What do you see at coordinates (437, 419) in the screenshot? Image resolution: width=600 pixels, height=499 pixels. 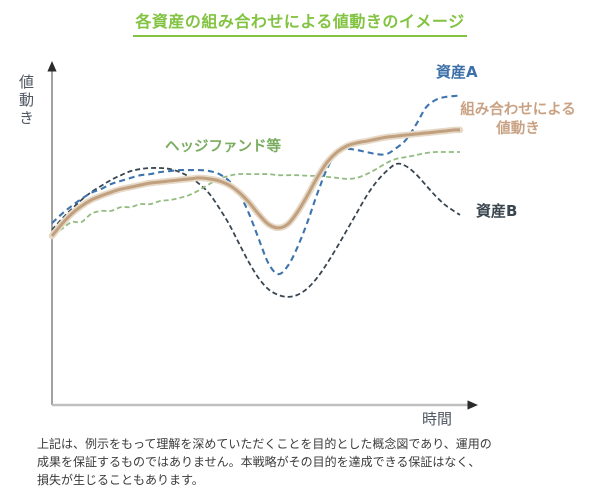 I see `x-axis-title: 時間` at bounding box center [437, 419].